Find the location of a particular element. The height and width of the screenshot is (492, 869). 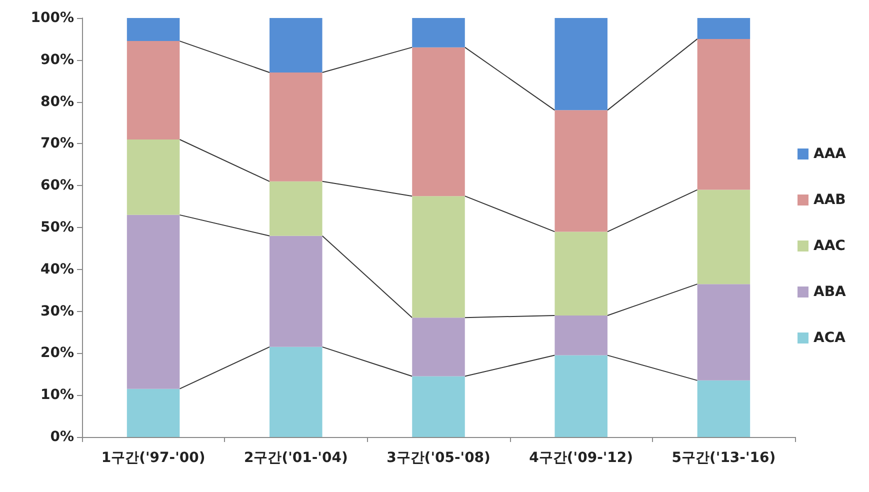

y-tick-label: 50% is located at coordinates (57, 228).